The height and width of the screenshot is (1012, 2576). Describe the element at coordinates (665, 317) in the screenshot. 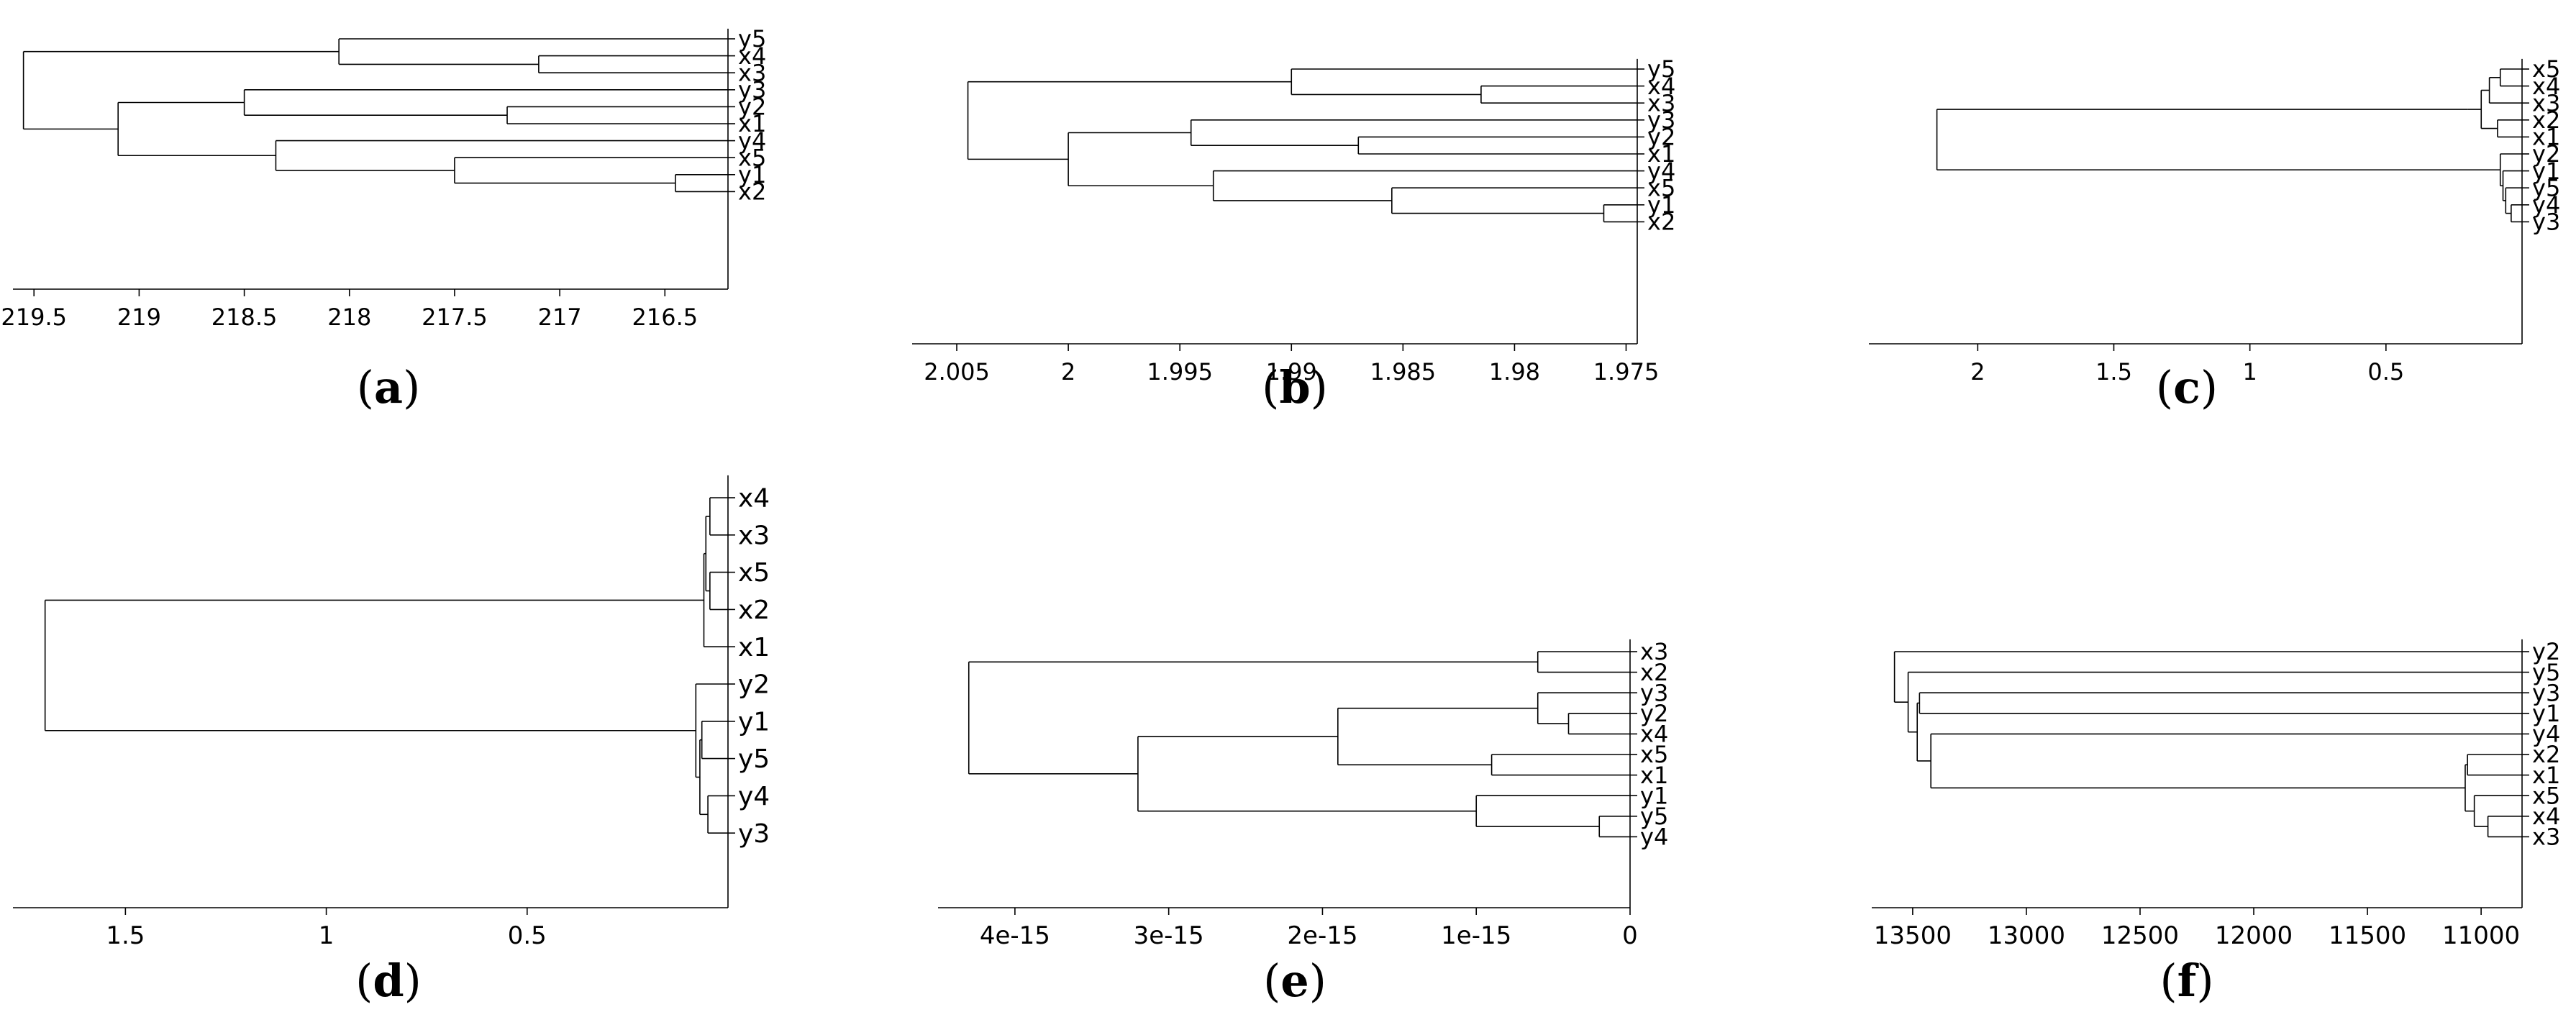

I see `x-tick-label: 216.5` at that location.